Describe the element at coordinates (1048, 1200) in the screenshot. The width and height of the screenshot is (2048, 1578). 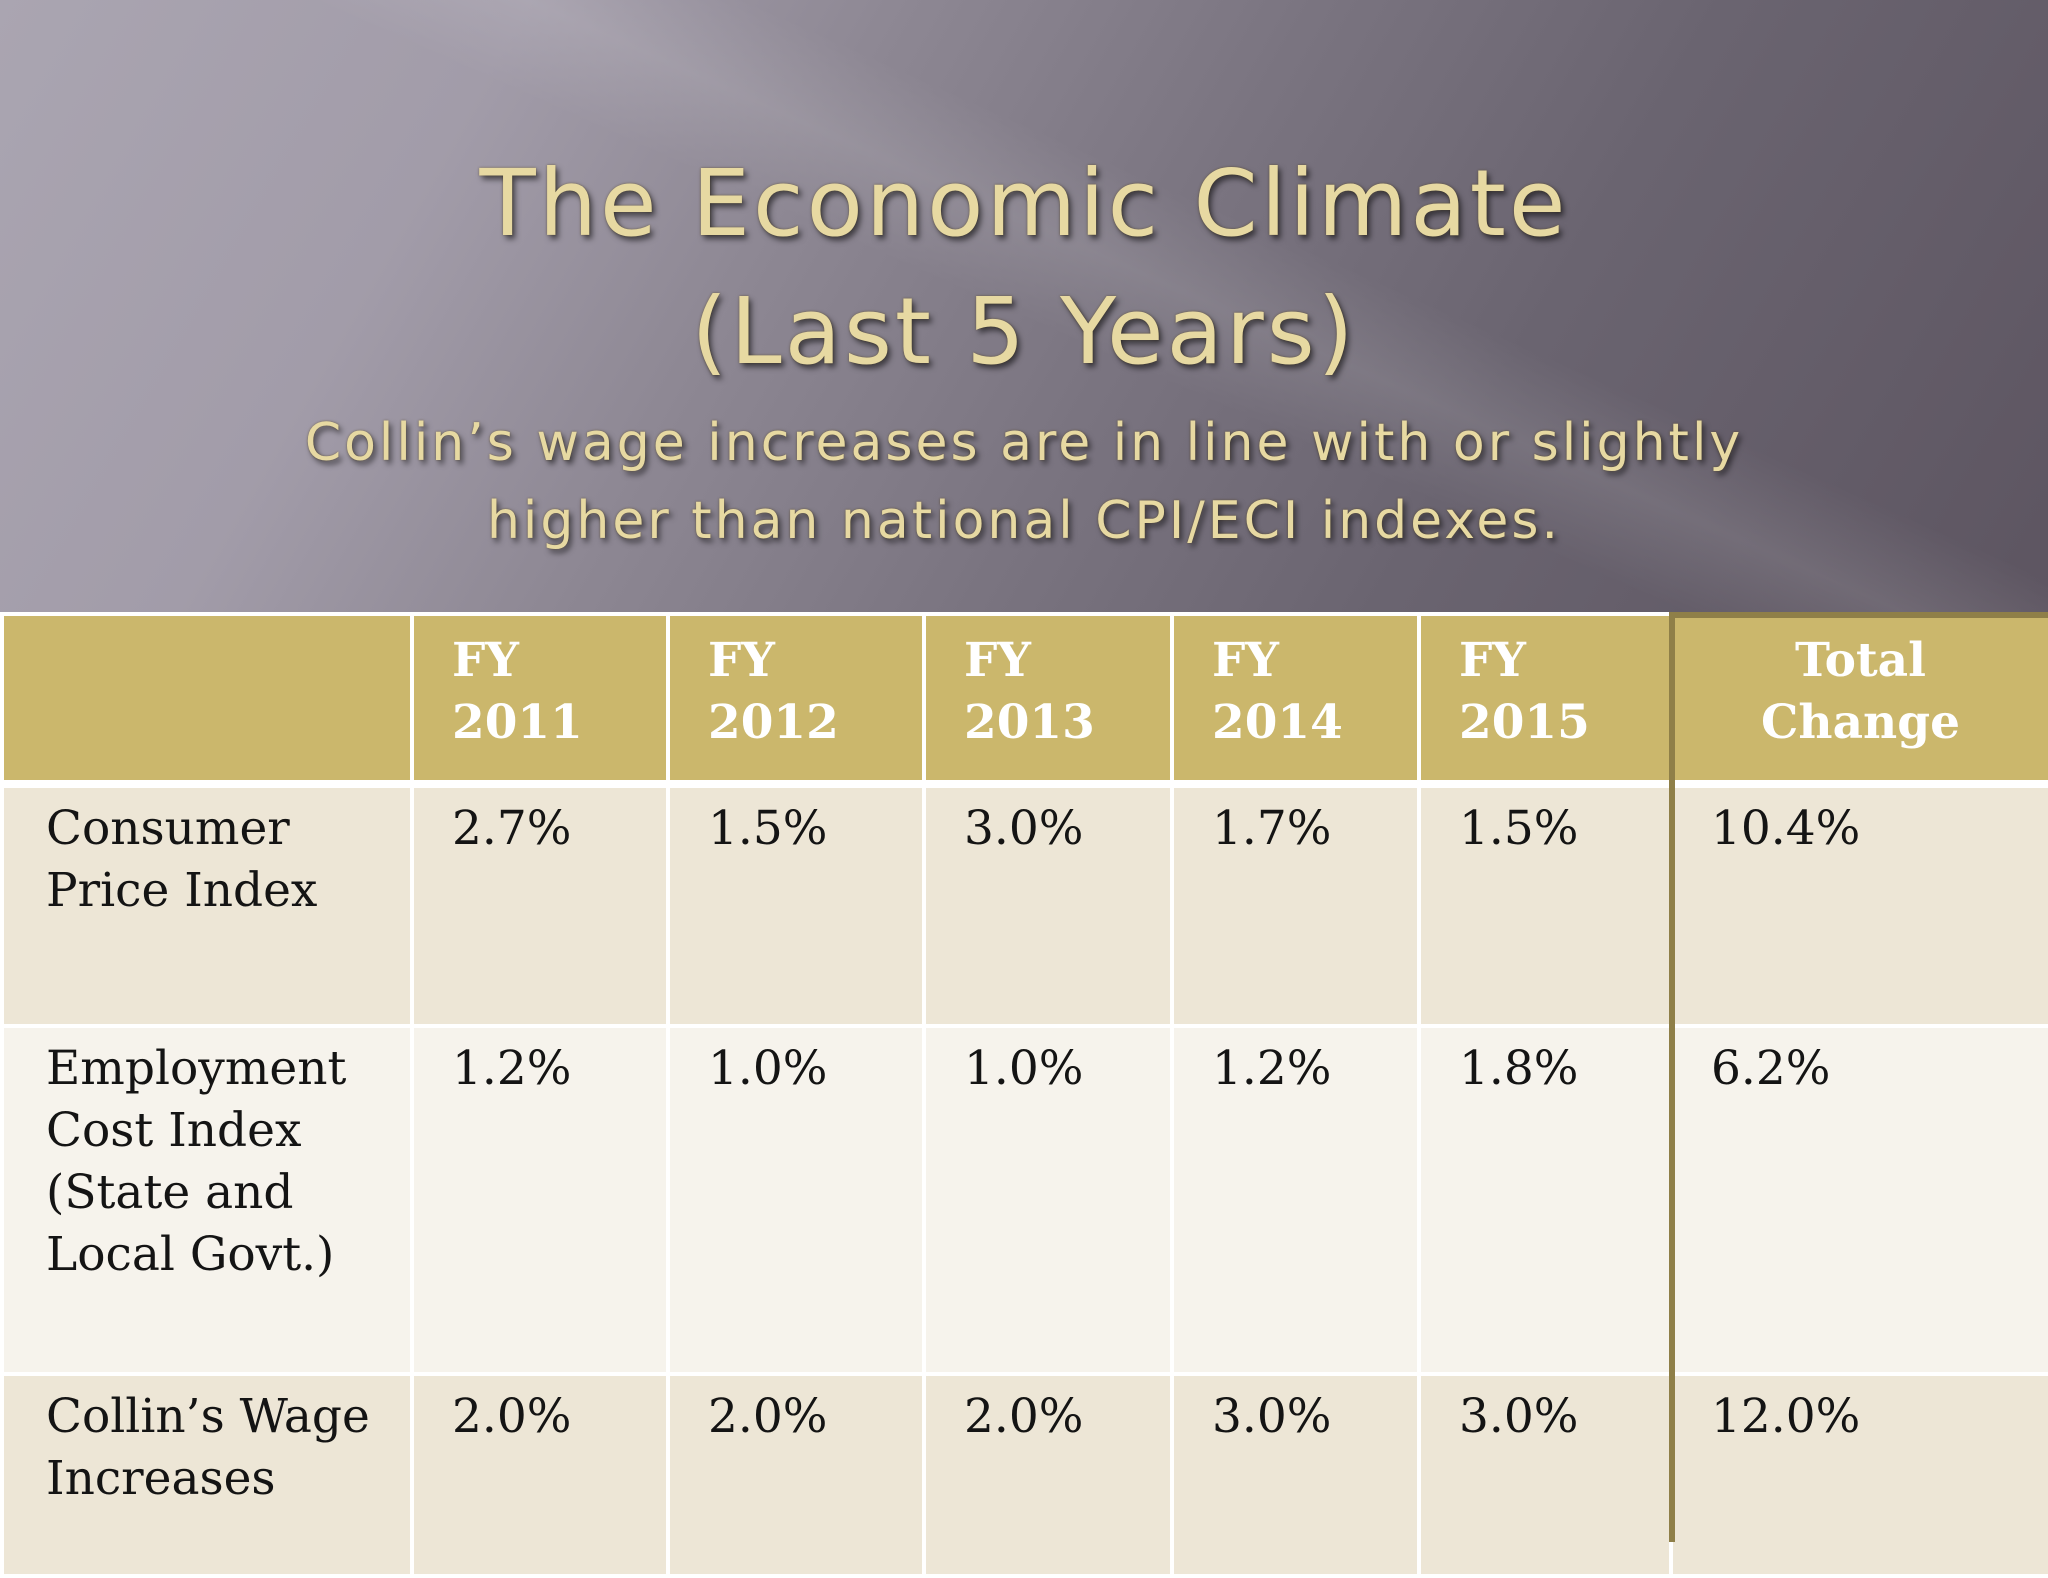
I see `cell-eci-fy2013: 1.0%` at that location.